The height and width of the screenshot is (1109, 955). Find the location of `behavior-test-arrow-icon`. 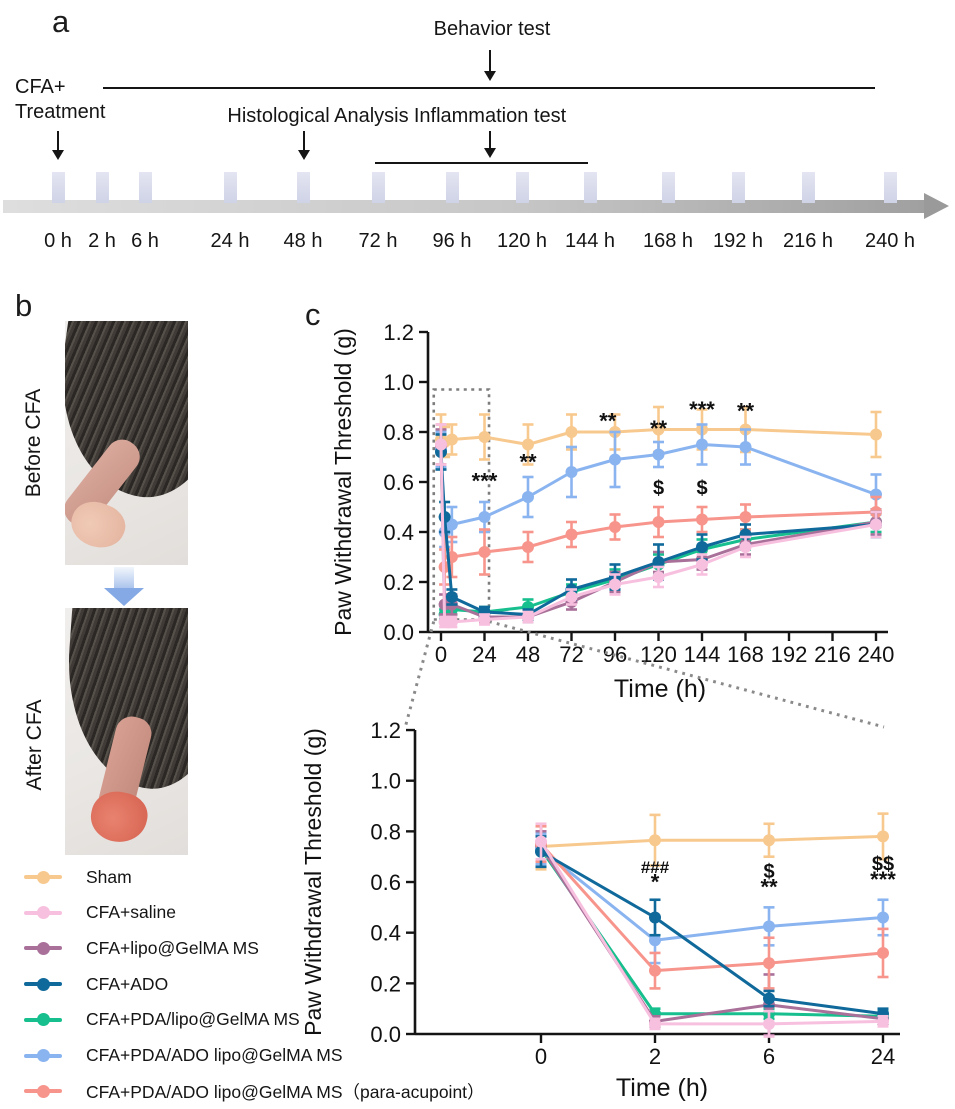

behavior-test-arrow-icon is located at coordinates (490, 61).